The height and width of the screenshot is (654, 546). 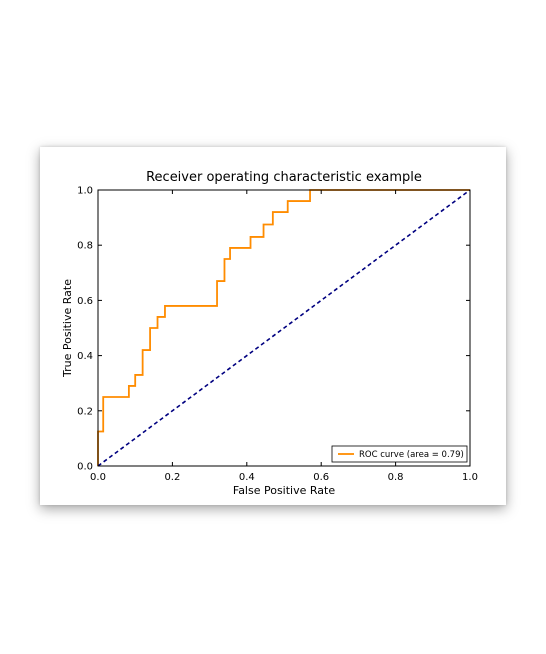 What do you see at coordinates (85, 356) in the screenshot?
I see `y-tick-label: 0.4` at bounding box center [85, 356].